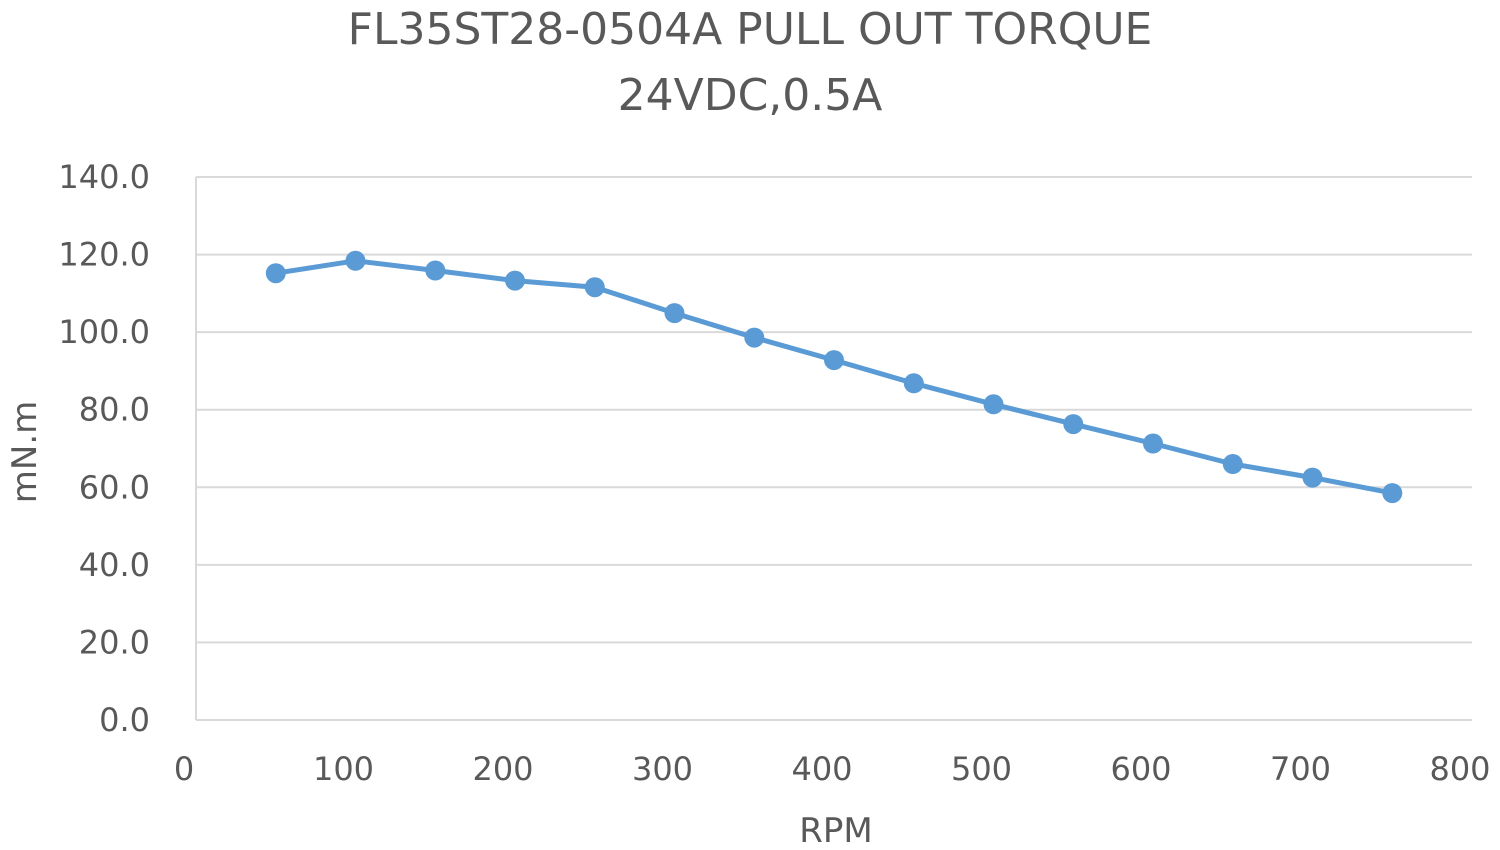 The image size is (1500, 850). I want to click on x-axis-tick-labels: 0 100 200 300 400 500 600 700 800, so click(832, 769).